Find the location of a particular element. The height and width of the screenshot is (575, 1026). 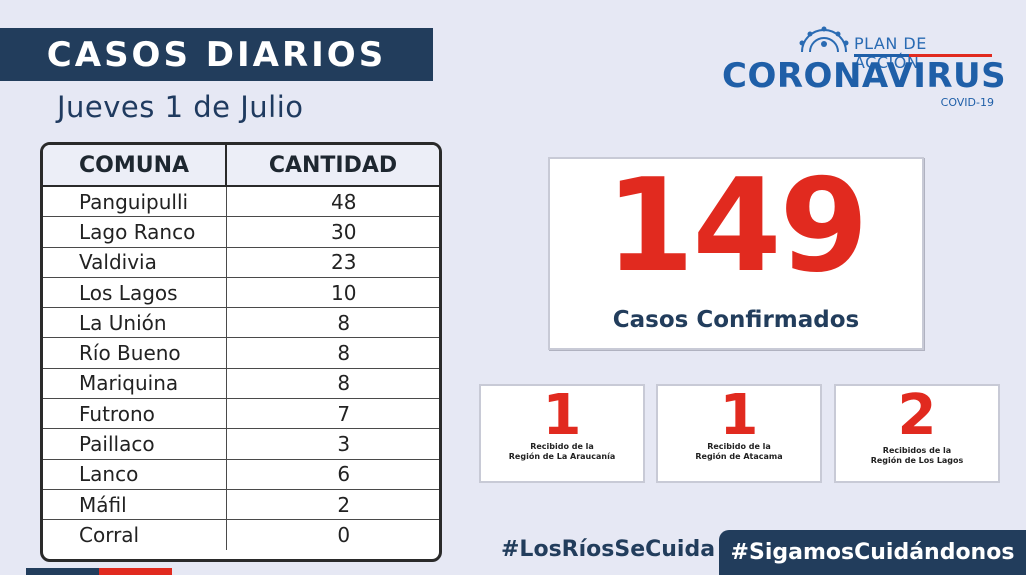

received-label-line2: Región de La Araucanía is located at coordinates (562, 456).